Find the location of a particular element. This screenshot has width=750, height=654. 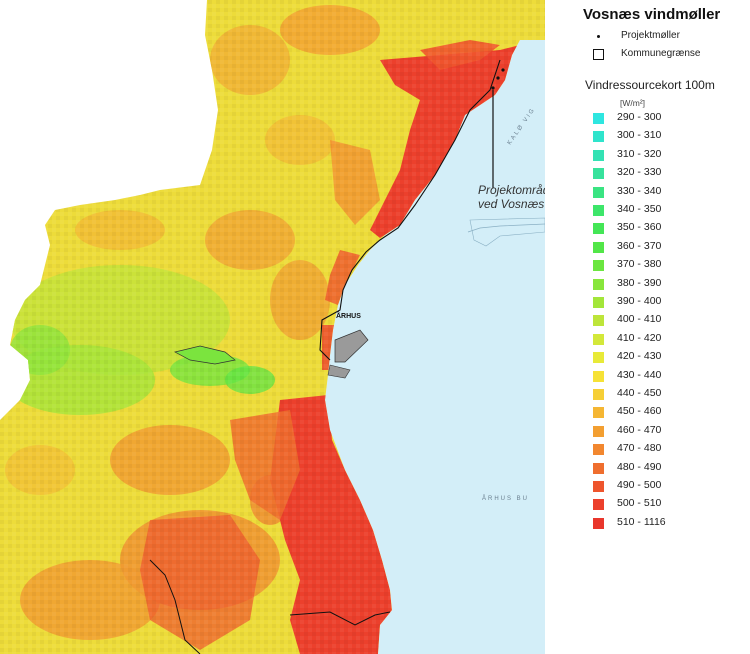

municipal-border-se is located at coordinates (340, 618).